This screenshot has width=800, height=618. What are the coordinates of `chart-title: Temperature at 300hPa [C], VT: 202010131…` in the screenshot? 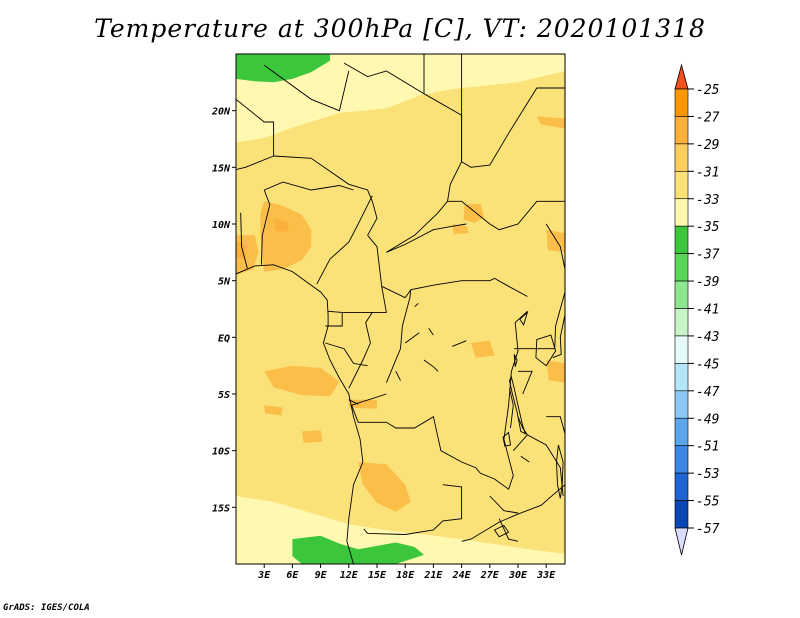 It's located at (400, 28).